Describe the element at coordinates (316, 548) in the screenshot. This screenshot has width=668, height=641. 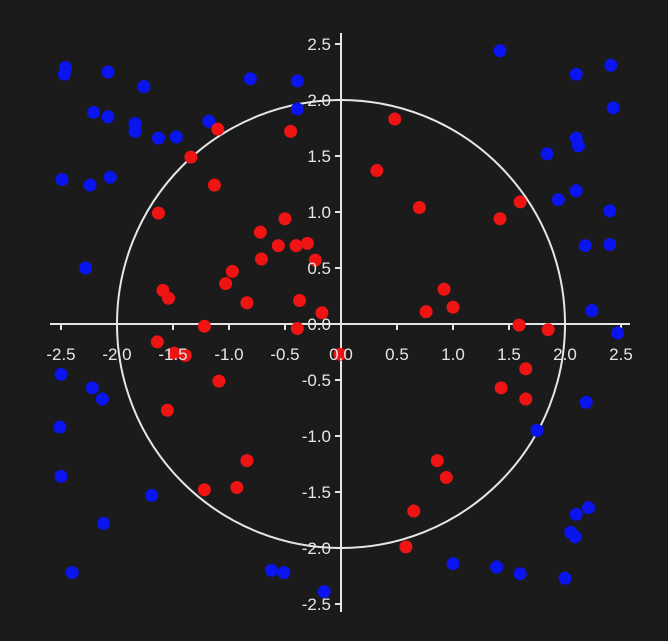
I see `y-tick-label: -2.0` at that location.